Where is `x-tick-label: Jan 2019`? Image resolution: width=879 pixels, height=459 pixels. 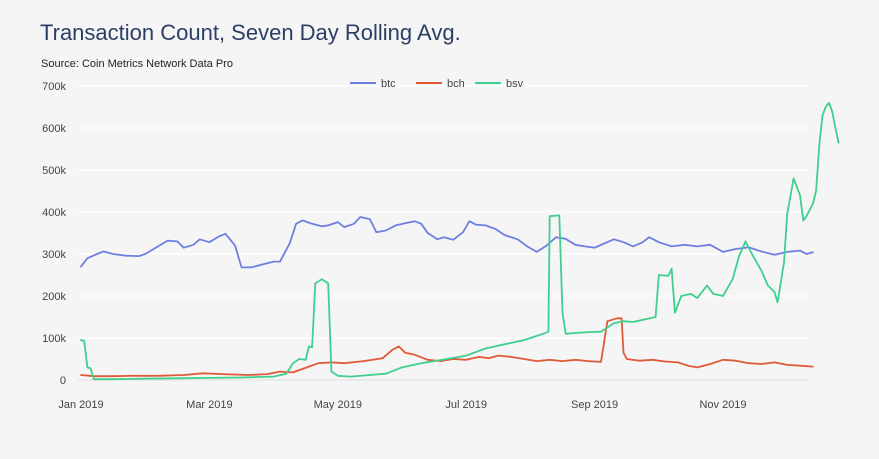 x-tick-label: Jan 2019 is located at coordinates (80, 405).